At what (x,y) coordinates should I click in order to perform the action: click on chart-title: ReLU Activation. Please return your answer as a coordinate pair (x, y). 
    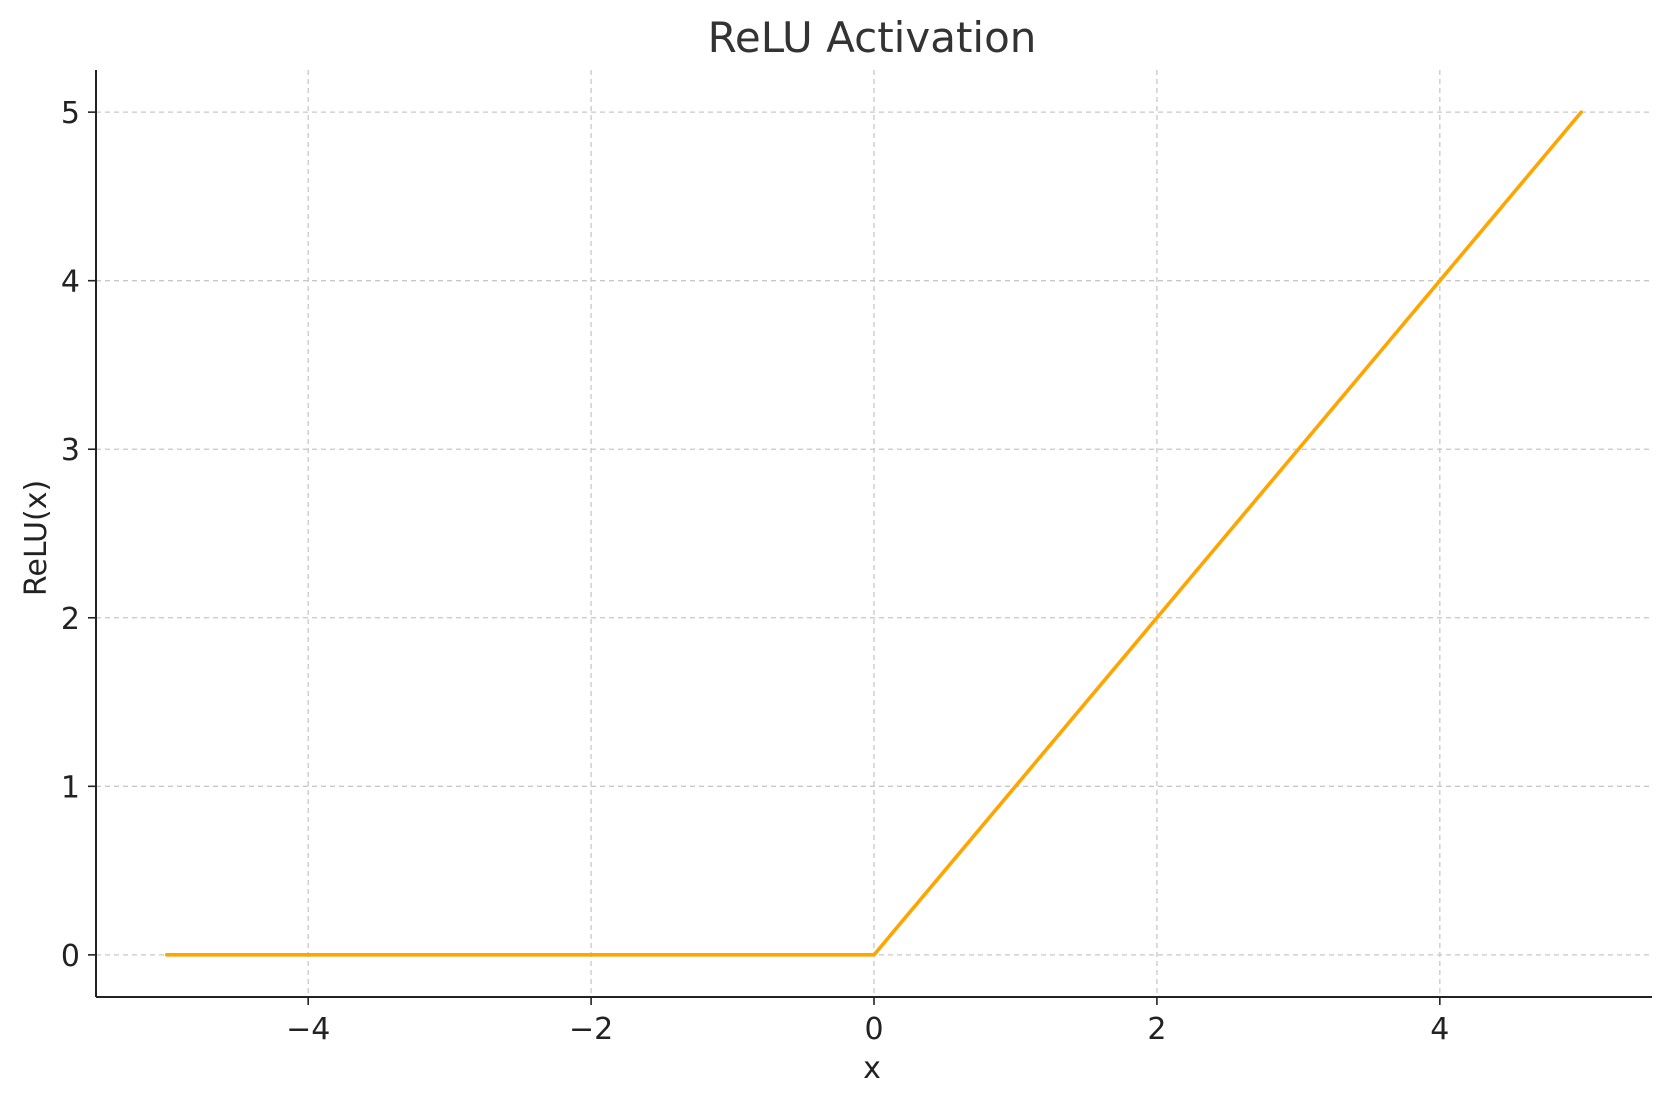
    Looking at the image, I should click on (872, 37).